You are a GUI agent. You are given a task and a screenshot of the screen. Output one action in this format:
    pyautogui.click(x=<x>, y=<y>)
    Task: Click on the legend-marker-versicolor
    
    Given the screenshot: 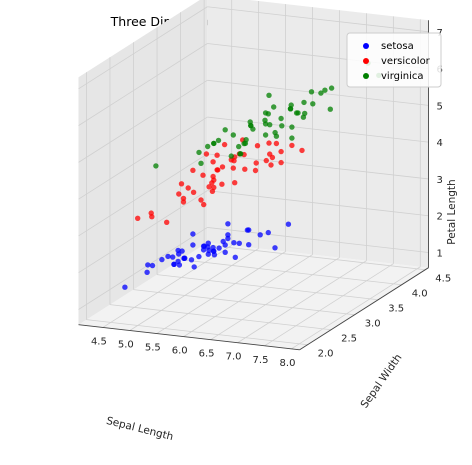 What is the action you would take?
    pyautogui.click(x=366, y=61)
    